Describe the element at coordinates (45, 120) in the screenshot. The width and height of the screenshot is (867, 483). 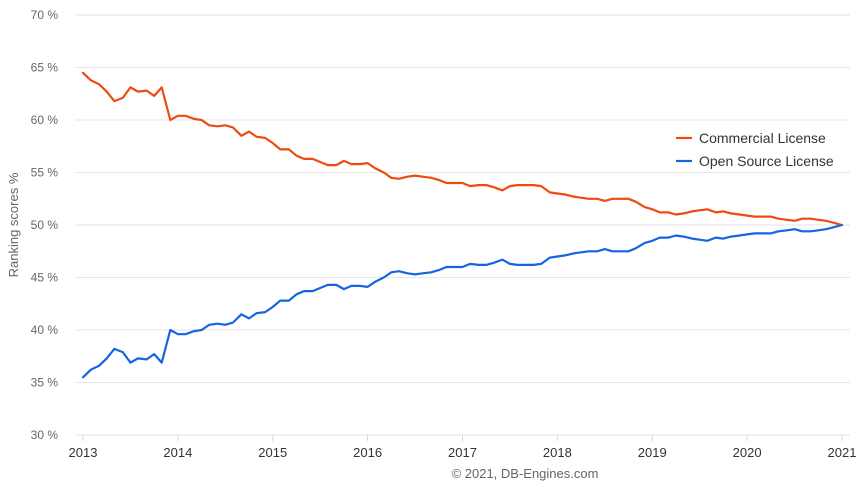
I see `y-tick-label: 60 %` at that location.